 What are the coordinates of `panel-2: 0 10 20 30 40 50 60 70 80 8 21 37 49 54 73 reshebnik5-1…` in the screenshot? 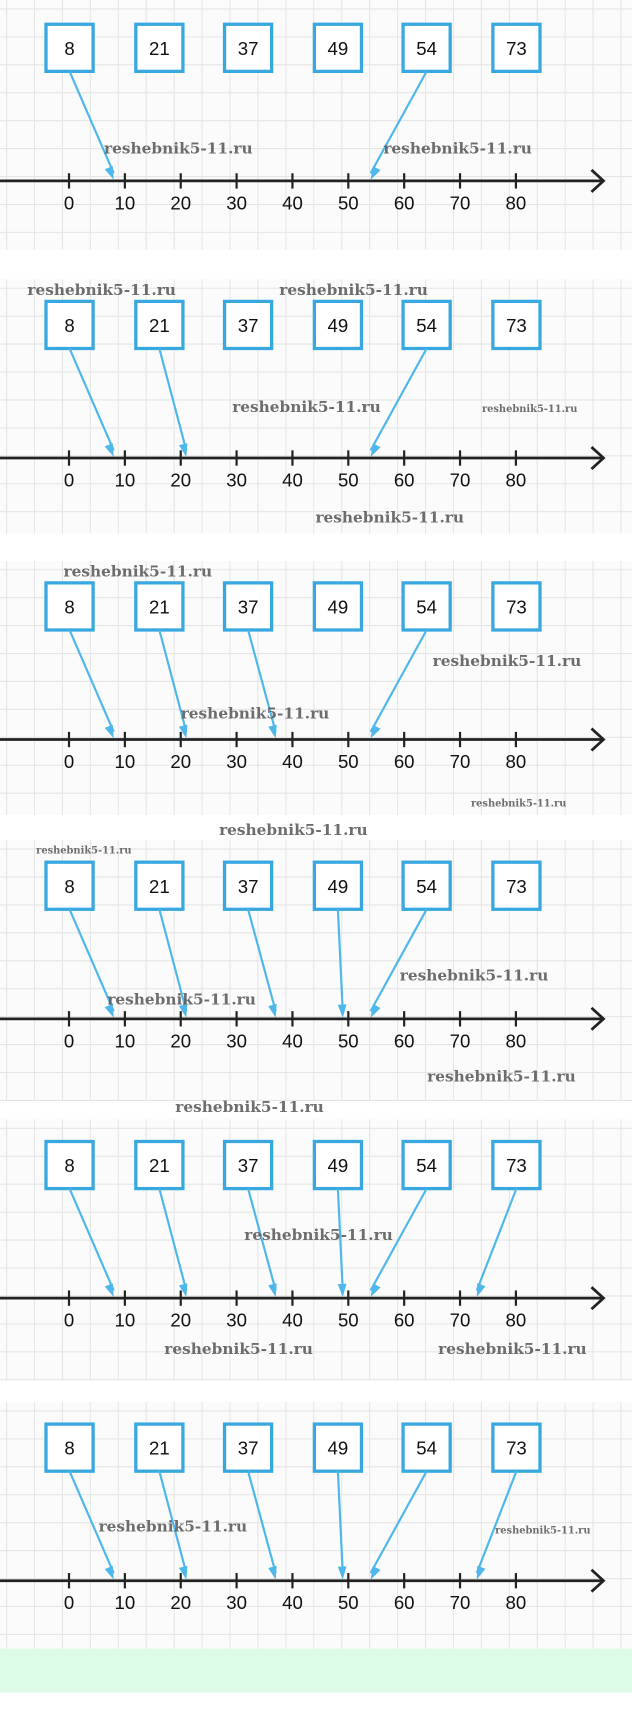 It's located at (316, 406).